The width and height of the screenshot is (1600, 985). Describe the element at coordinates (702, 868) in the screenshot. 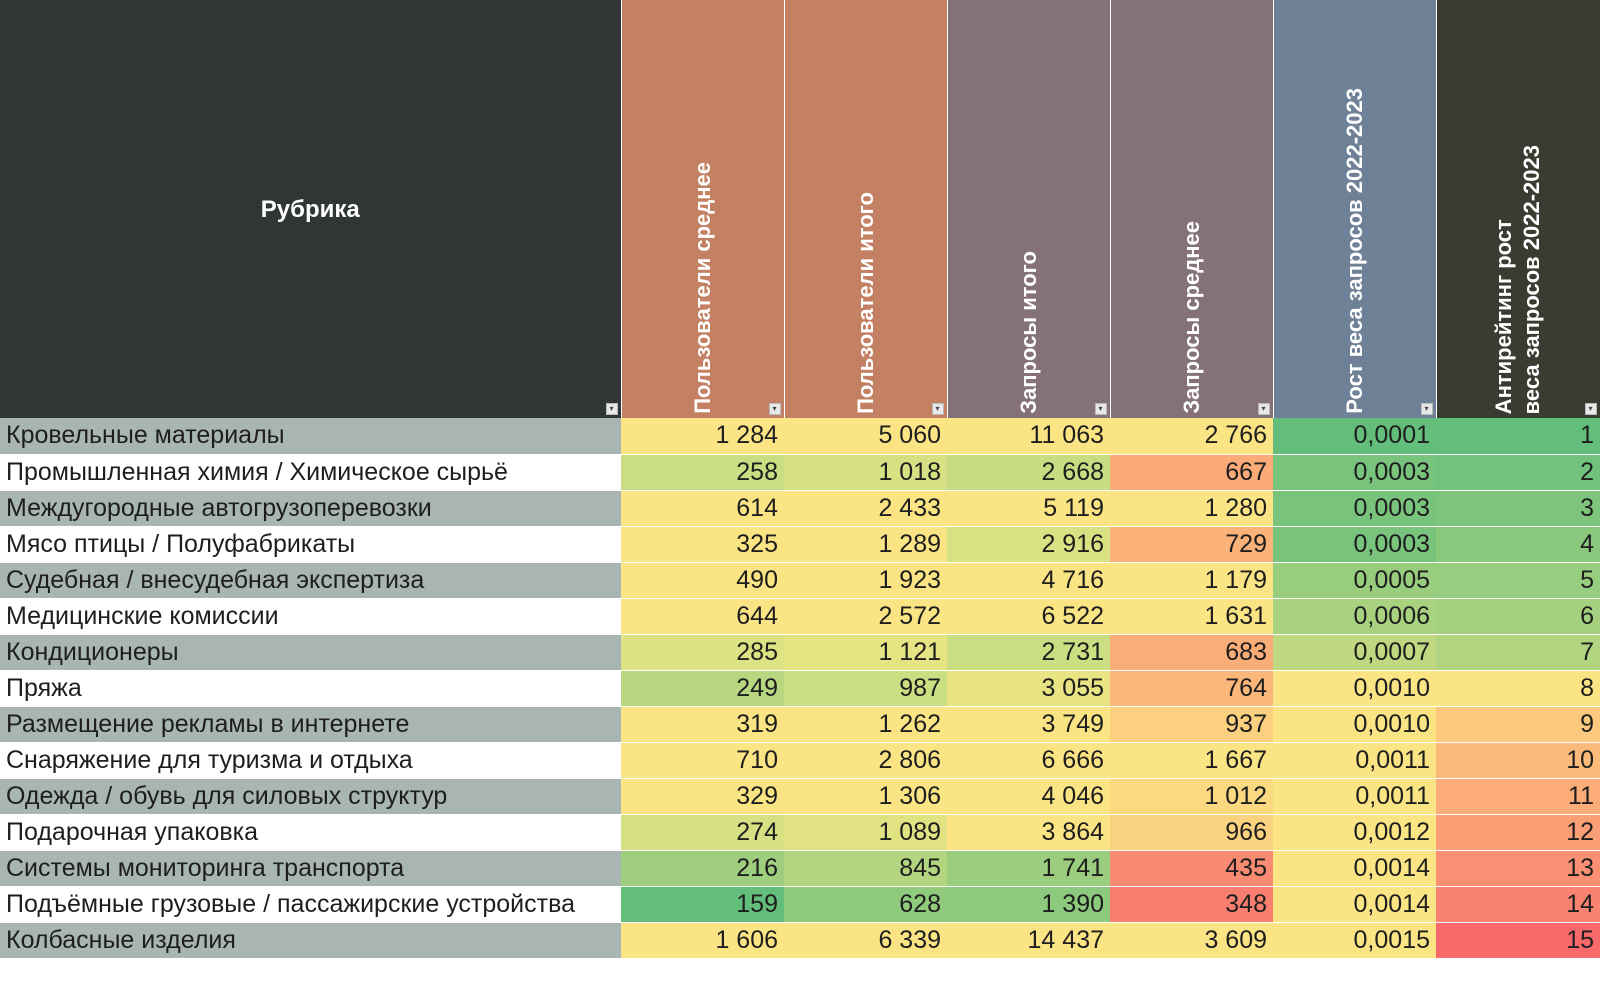

I see `value-cell: 216` at that location.